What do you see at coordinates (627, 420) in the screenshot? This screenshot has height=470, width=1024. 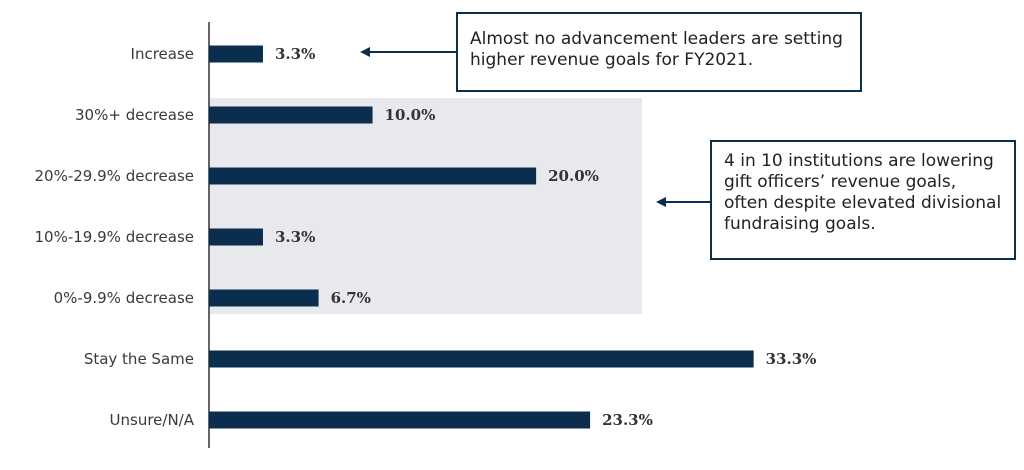 I see `value-label-unsure-n-a: 23.3%` at bounding box center [627, 420].